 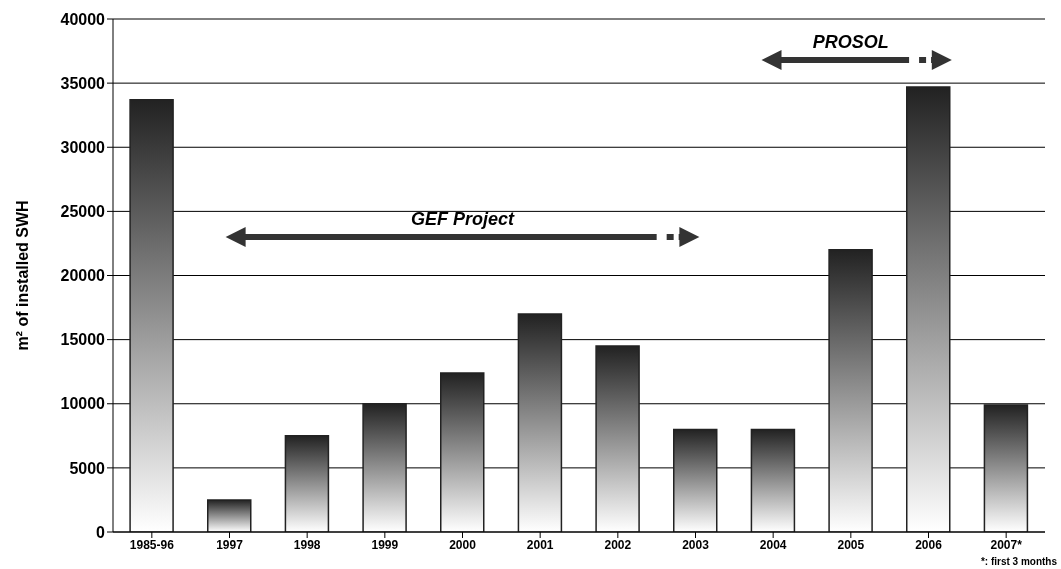 What do you see at coordinates (850, 42) in the screenshot?
I see `annotation: PROSOL` at bounding box center [850, 42].